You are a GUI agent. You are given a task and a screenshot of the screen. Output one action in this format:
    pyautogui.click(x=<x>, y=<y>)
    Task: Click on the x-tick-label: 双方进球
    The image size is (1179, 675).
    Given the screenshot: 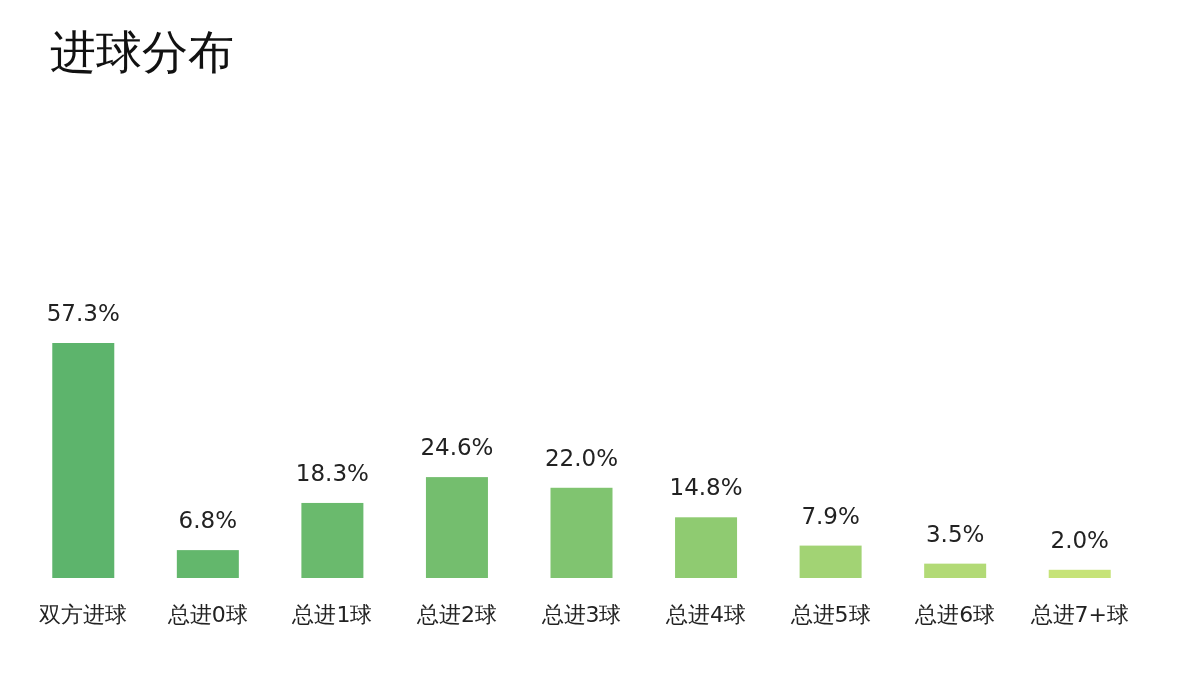 What is the action you would take?
    pyautogui.click(x=83, y=614)
    